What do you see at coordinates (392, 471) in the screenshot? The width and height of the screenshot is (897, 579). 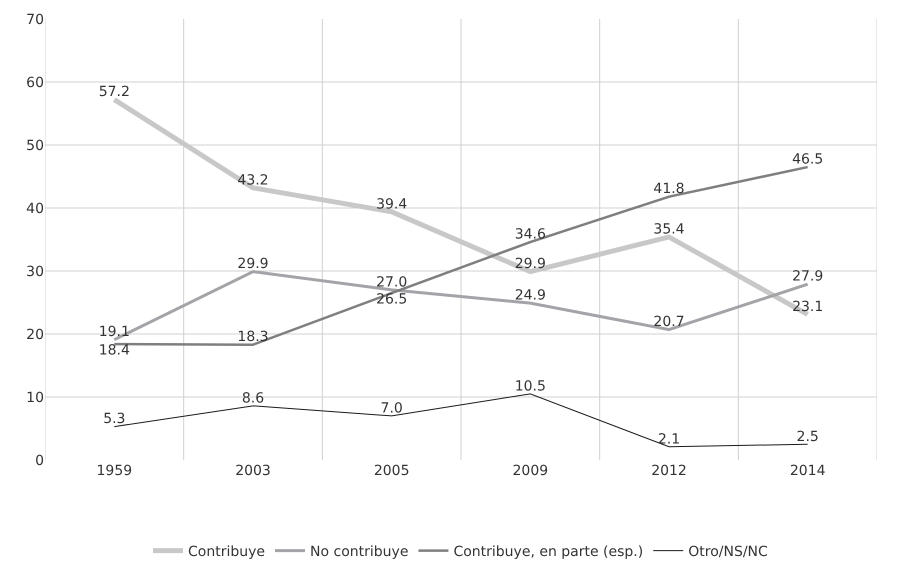 I see `x-tick-label: 2005` at bounding box center [392, 471].